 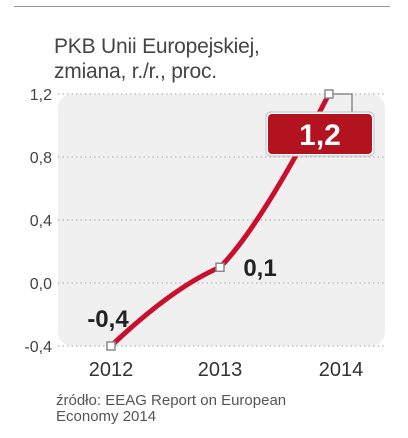 I want to click on x-tick-label: 2012, so click(x=111, y=370).